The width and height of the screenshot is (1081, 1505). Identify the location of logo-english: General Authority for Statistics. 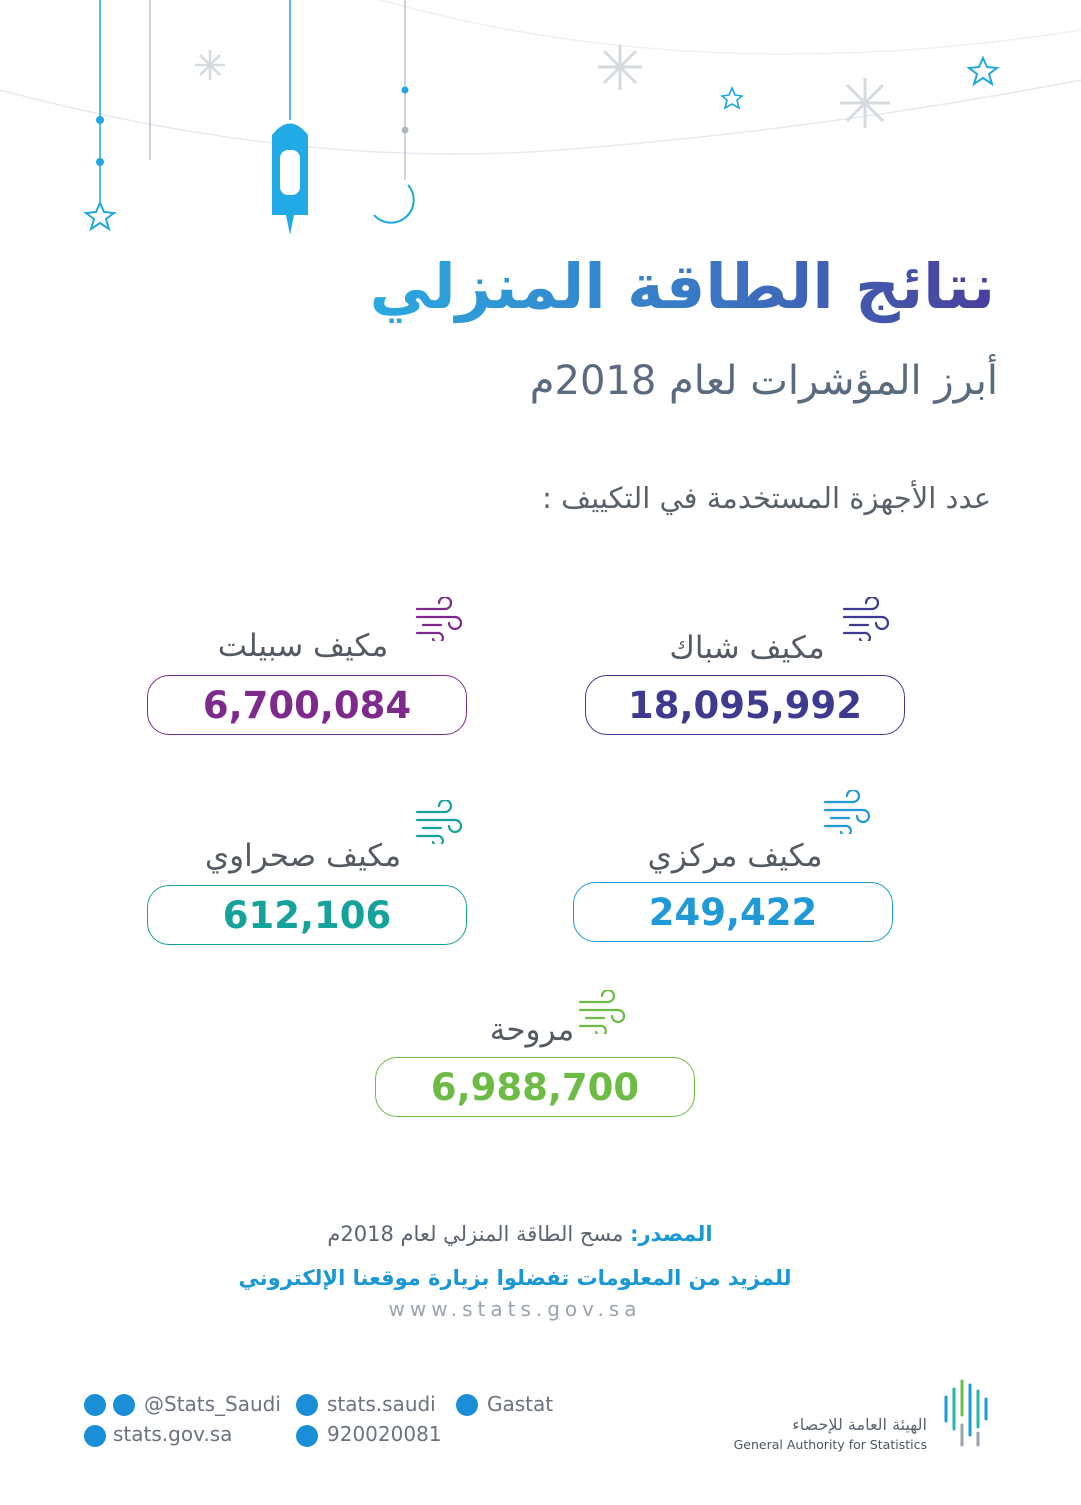
(830, 1444).